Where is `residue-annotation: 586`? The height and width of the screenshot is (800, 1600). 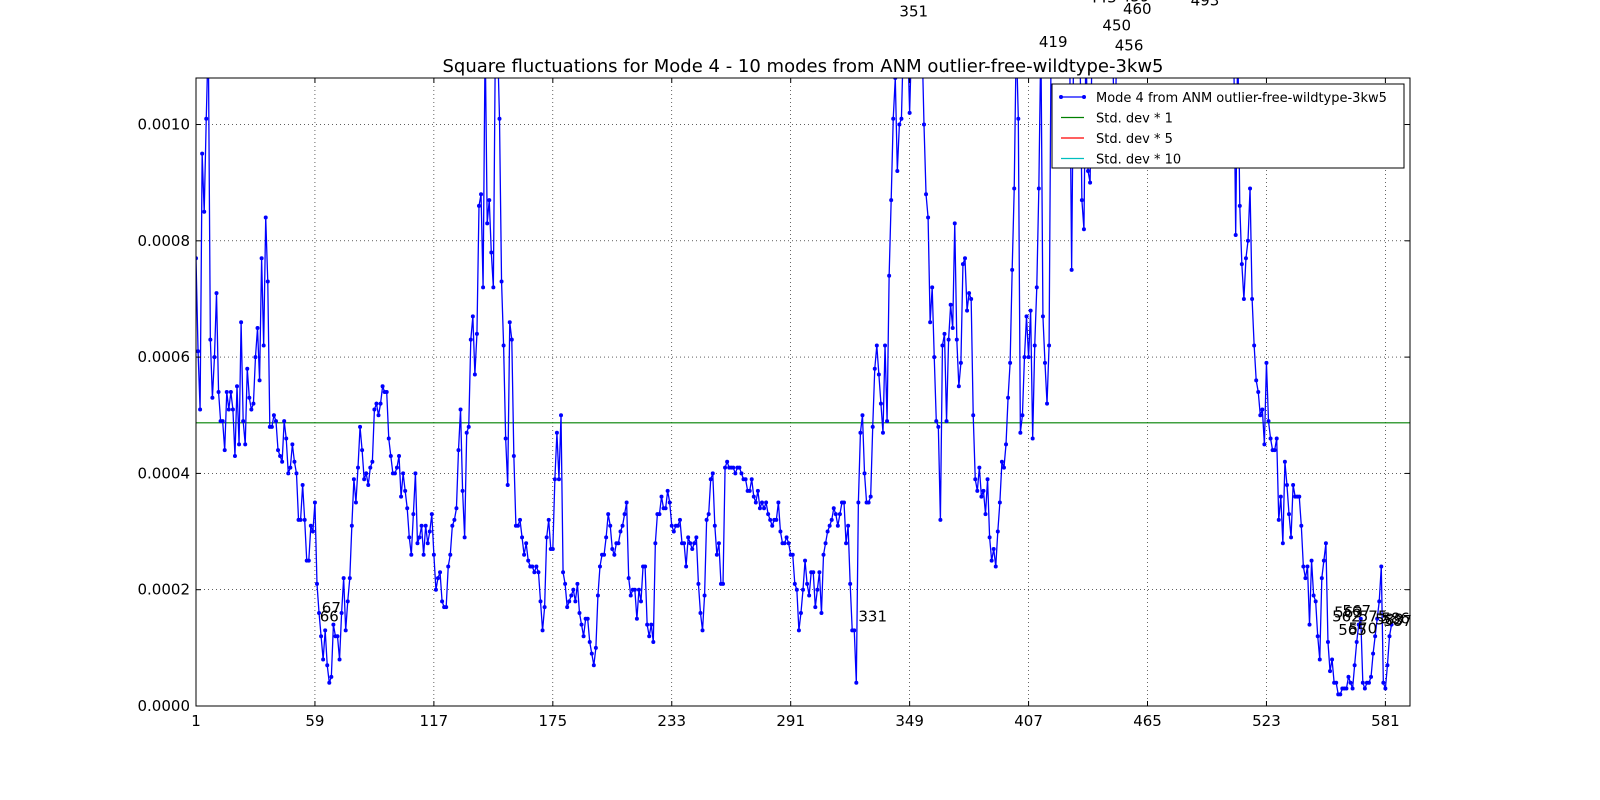
residue-annotation: 586 is located at coordinates (1395, 618).